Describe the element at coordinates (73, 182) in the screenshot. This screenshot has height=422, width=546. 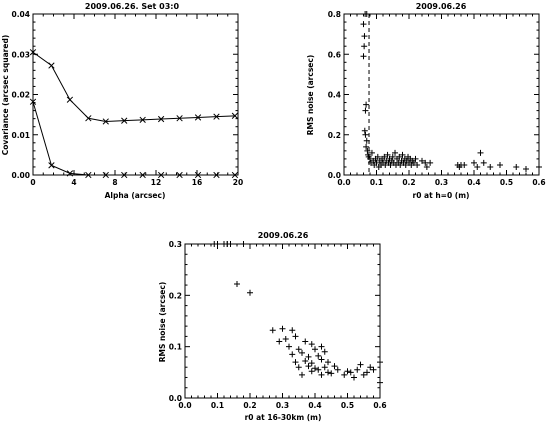
I see `x-tick-label: 4` at that location.